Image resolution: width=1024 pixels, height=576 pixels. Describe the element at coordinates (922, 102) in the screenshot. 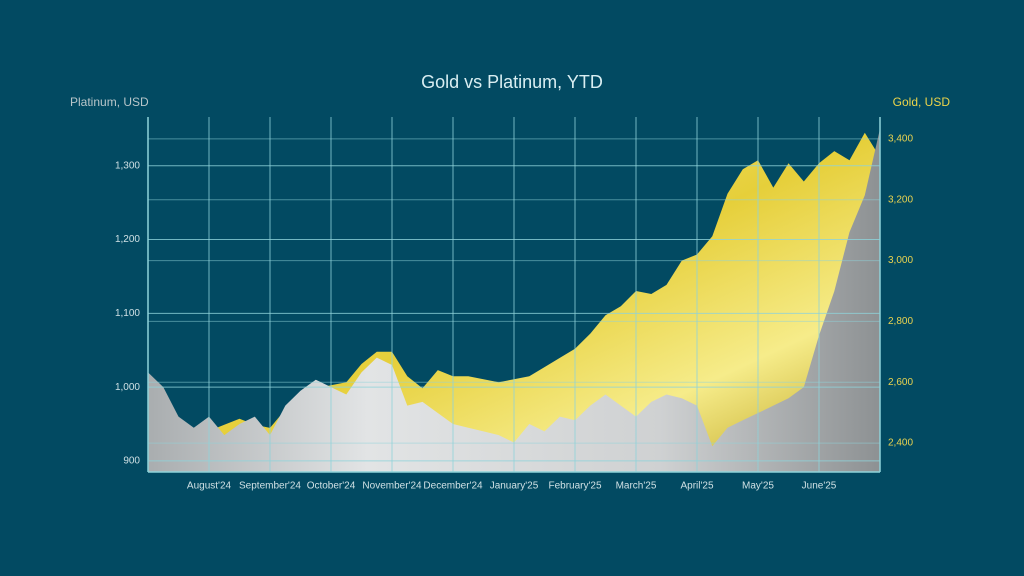

I see `y2-axis-title: Gold, USD` at that location.